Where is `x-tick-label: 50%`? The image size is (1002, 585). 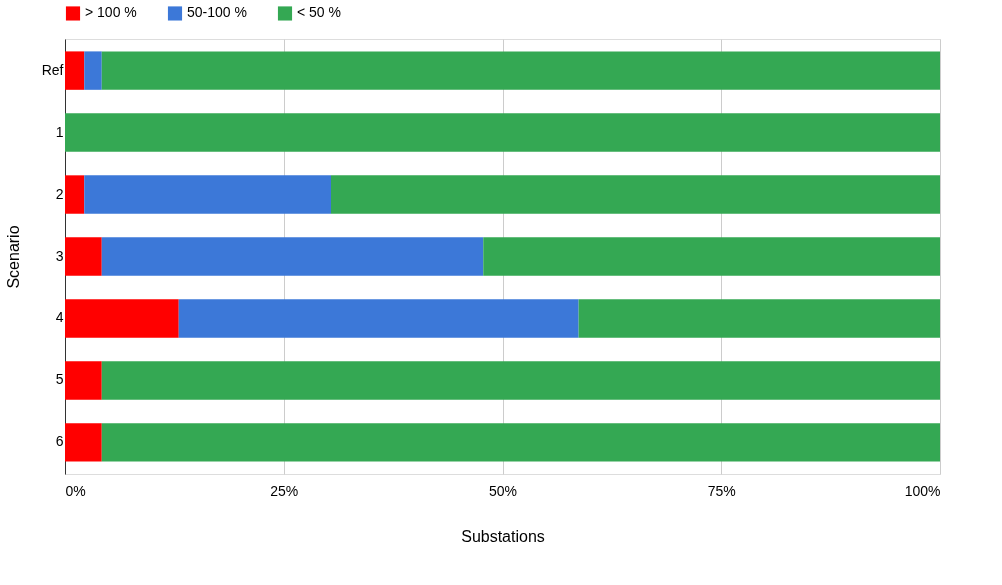 x-tick-label: 50% is located at coordinates (503, 490).